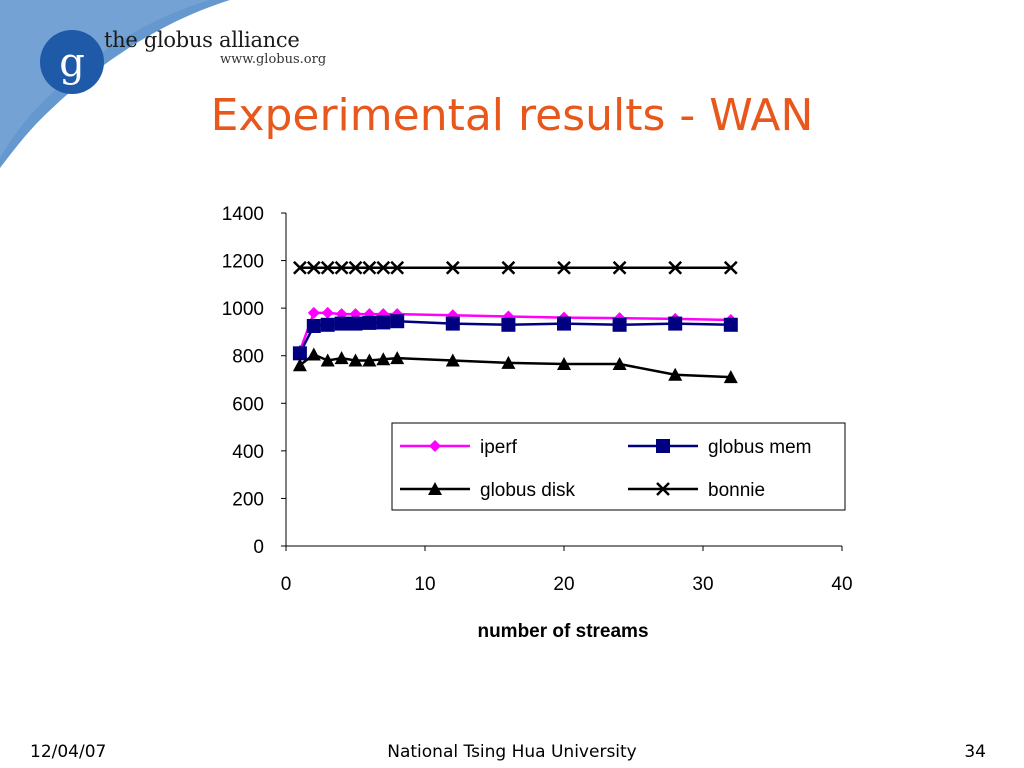 This screenshot has height=768, width=1024. Describe the element at coordinates (663, 489) in the screenshot. I see `legend-marker-bonnie` at that location.